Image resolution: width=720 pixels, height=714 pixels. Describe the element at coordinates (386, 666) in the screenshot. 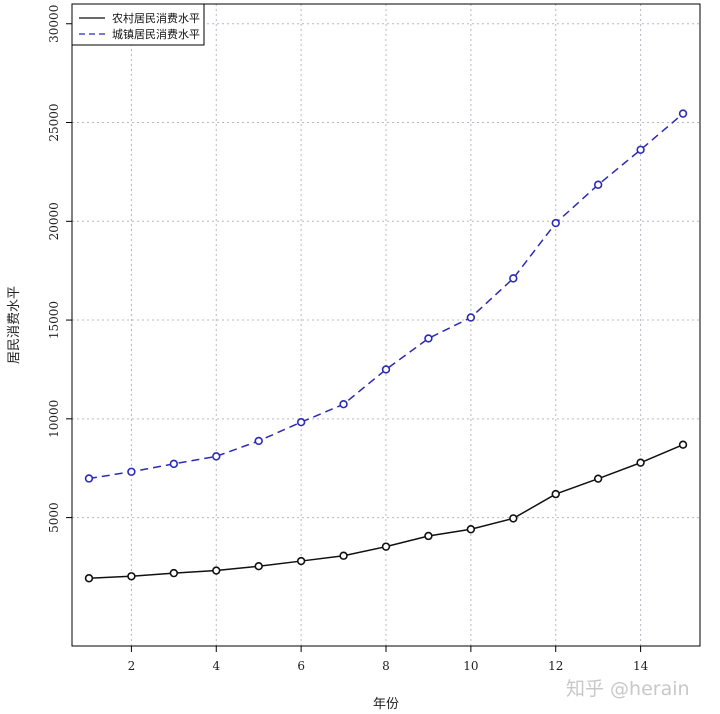

I see `x-tick-label: 8` at that location.